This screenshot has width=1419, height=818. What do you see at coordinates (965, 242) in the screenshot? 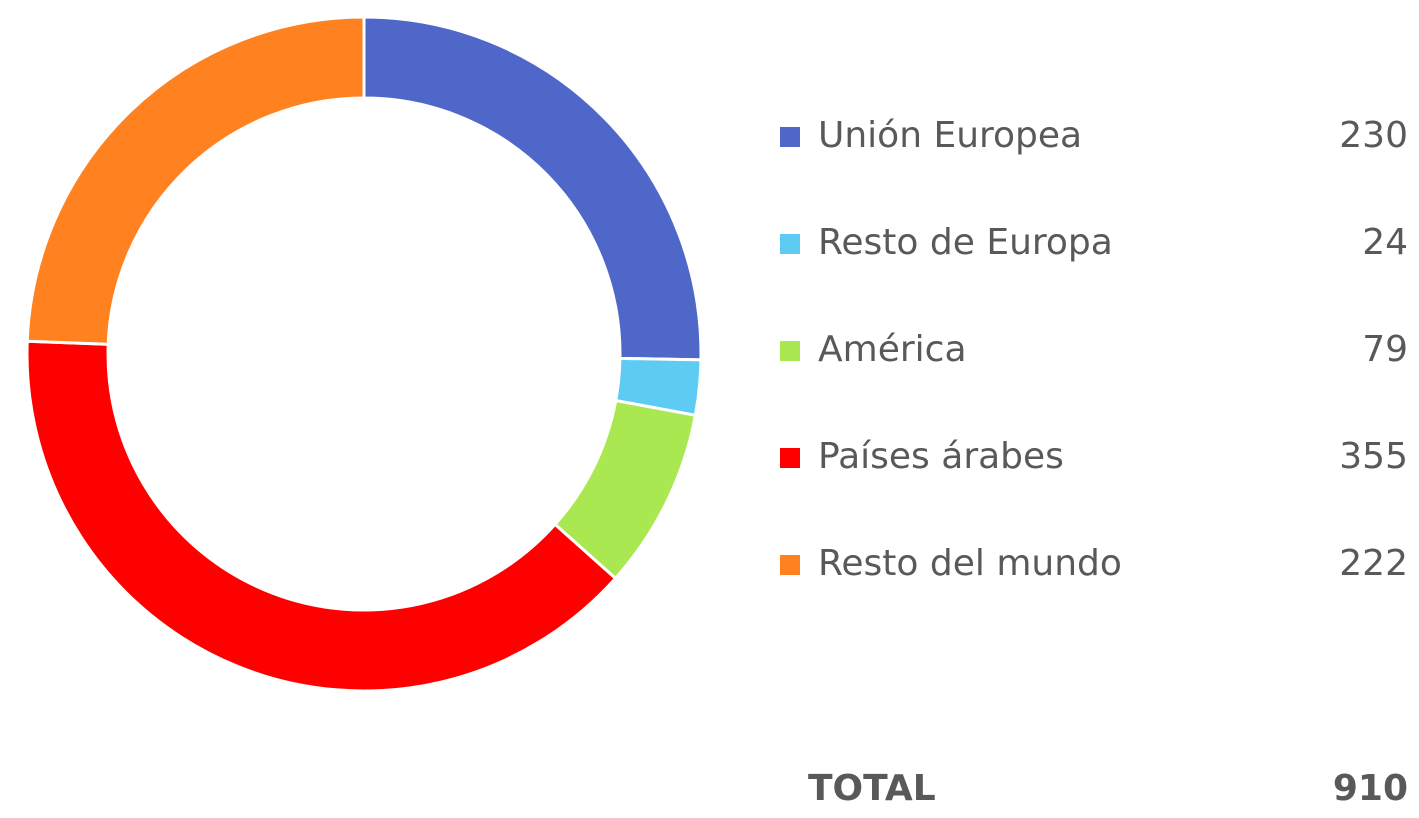
I see `legend-label: Resto de Europa` at bounding box center [965, 242].